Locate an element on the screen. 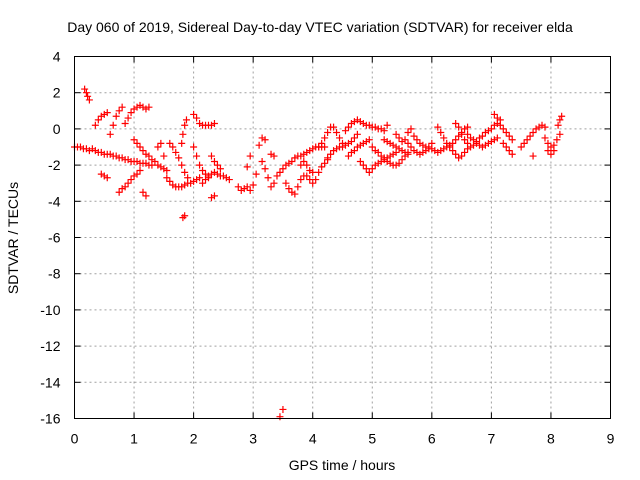 This screenshot has height=480, width=640. x-tick-label: 6 is located at coordinates (432, 439).